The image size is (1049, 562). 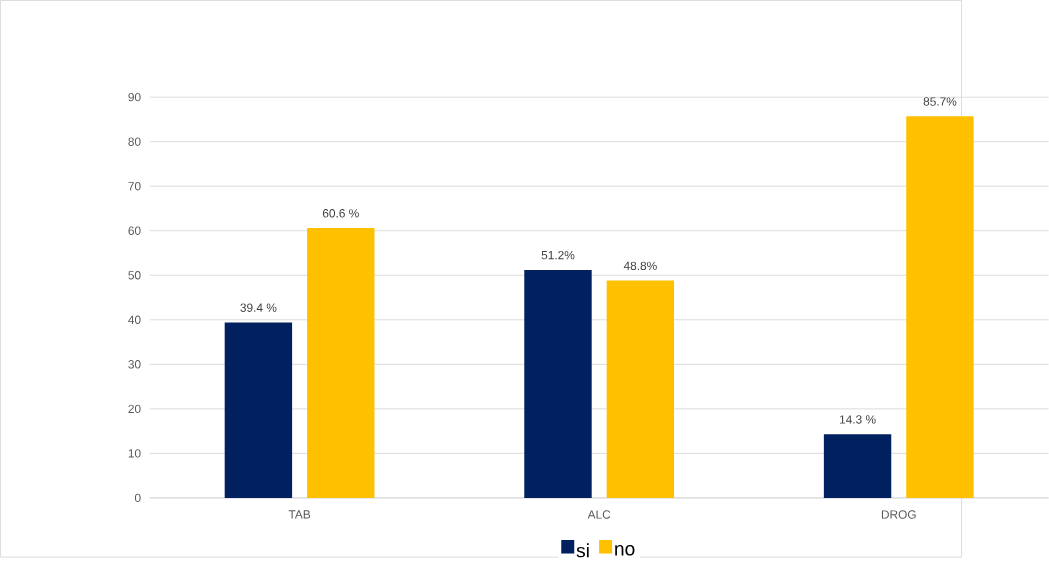 What do you see at coordinates (134, 230) in the screenshot?
I see `y-tick-label: 60` at bounding box center [134, 230].